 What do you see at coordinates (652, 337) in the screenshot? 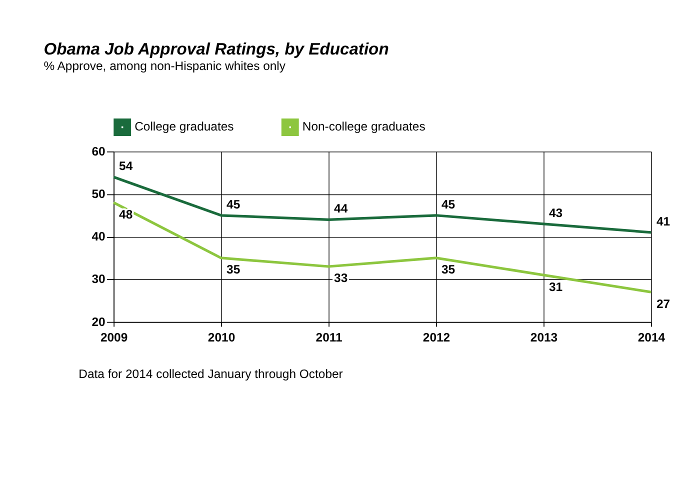
I see `x-tick-label: 2014` at bounding box center [652, 337].